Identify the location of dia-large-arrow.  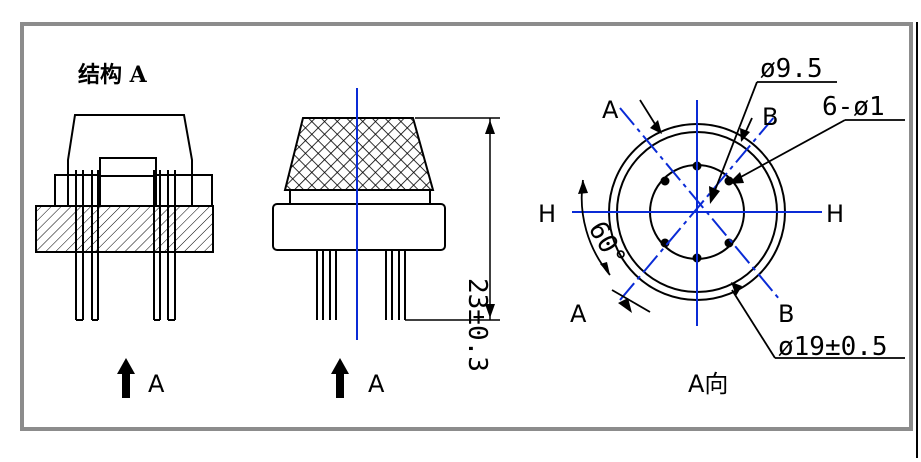
(736, 289).